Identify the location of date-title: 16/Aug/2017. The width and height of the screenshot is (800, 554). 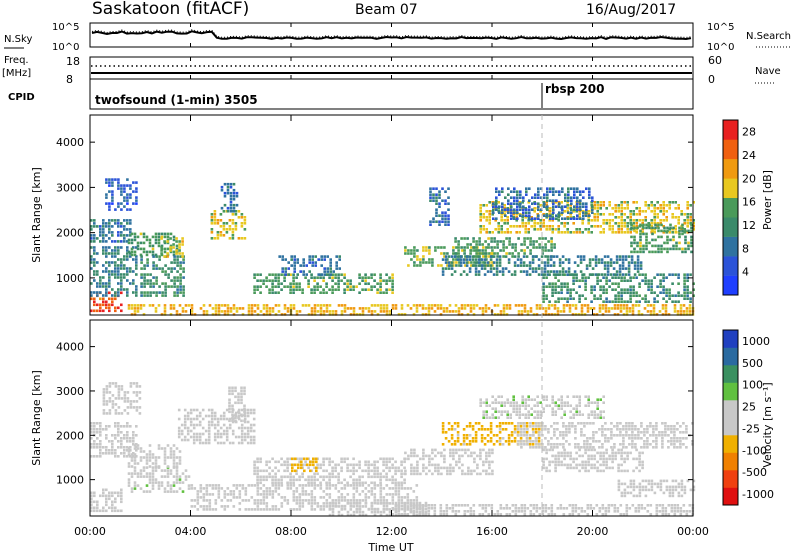
(631, 10).